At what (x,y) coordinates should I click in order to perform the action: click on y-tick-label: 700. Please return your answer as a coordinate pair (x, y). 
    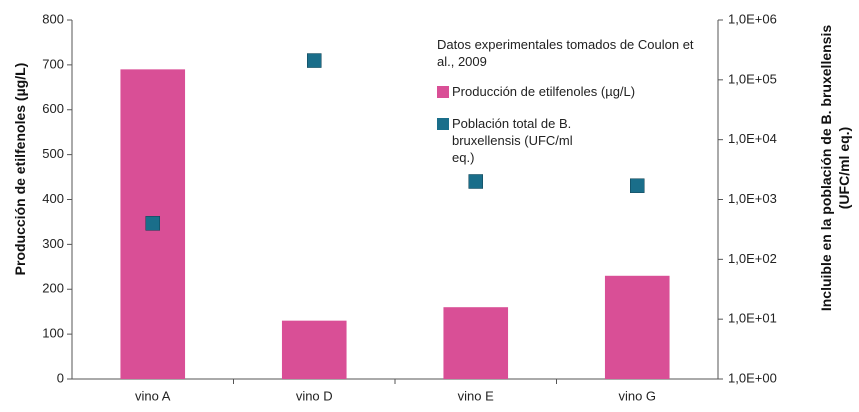
    Looking at the image, I should click on (53, 63).